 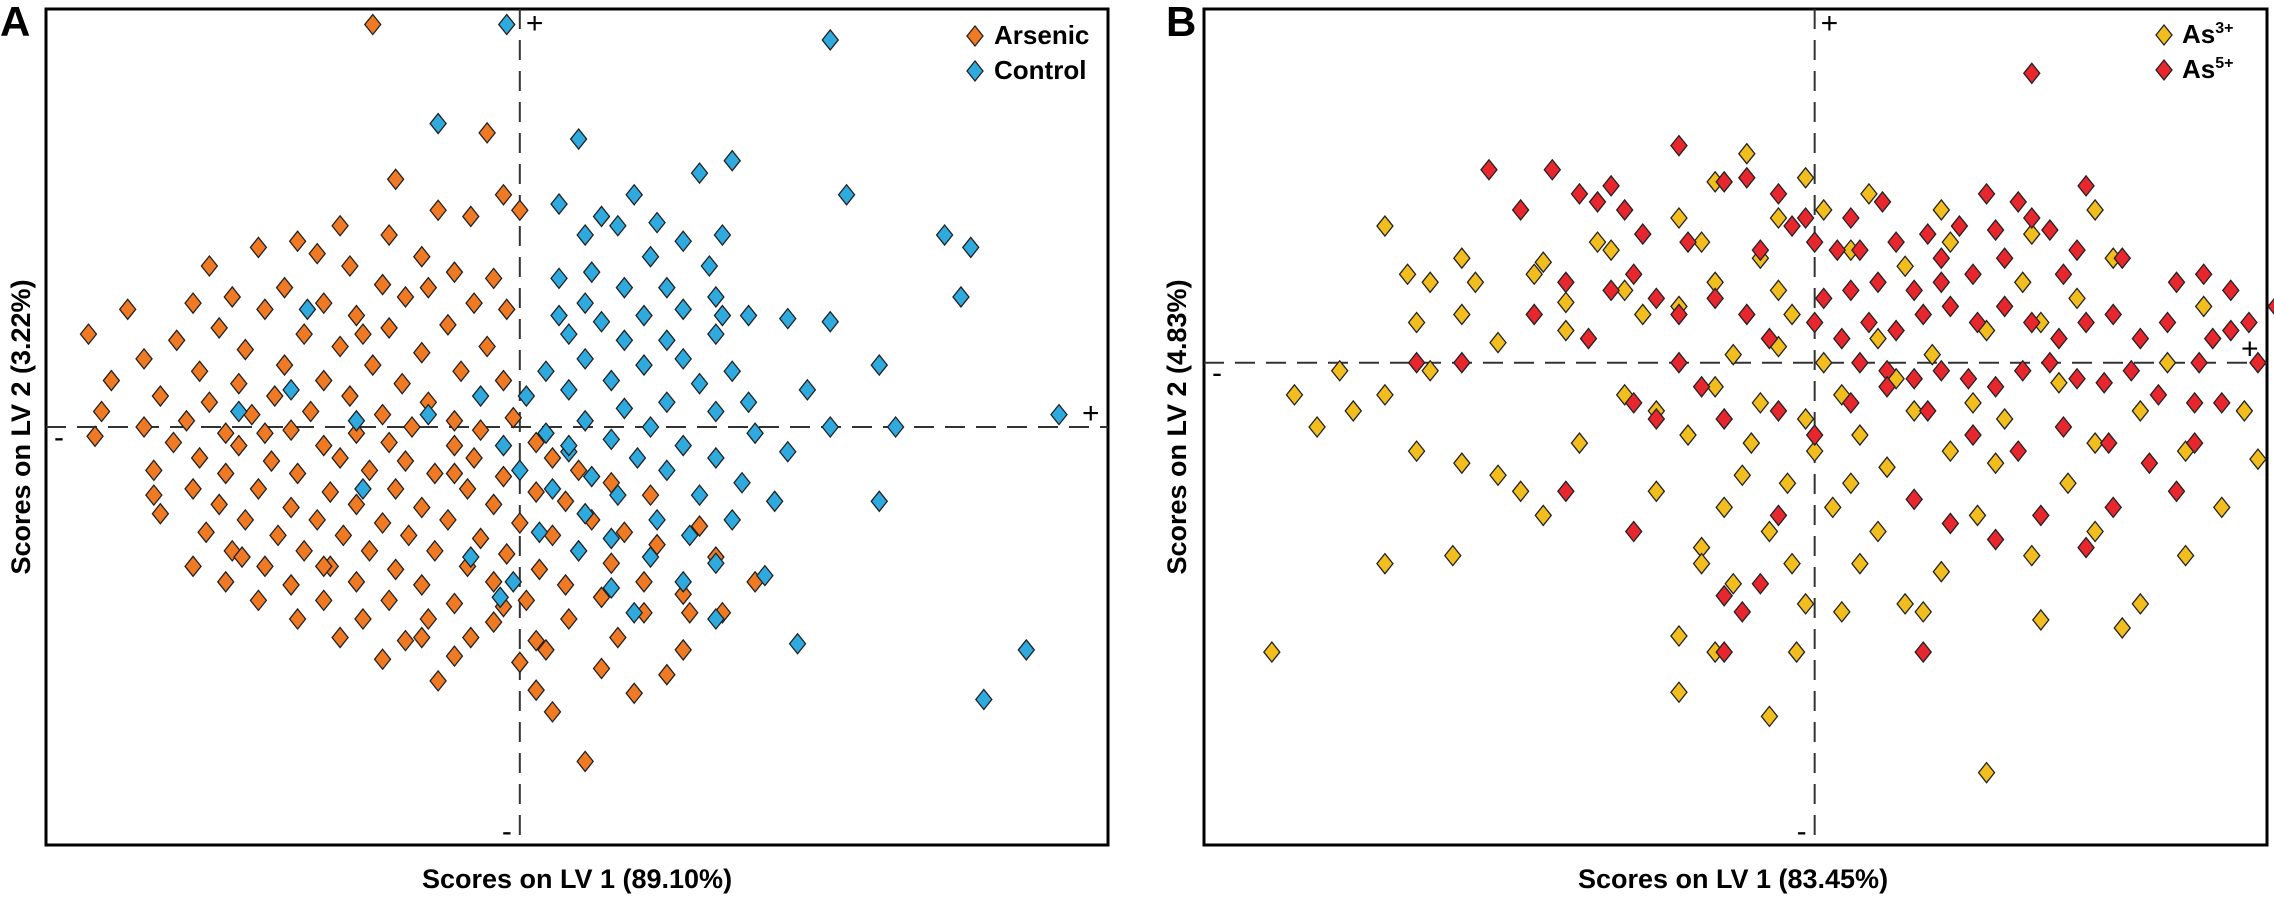 I want to click on panel-a-x-positive-sign: +, so click(x=1091, y=413).